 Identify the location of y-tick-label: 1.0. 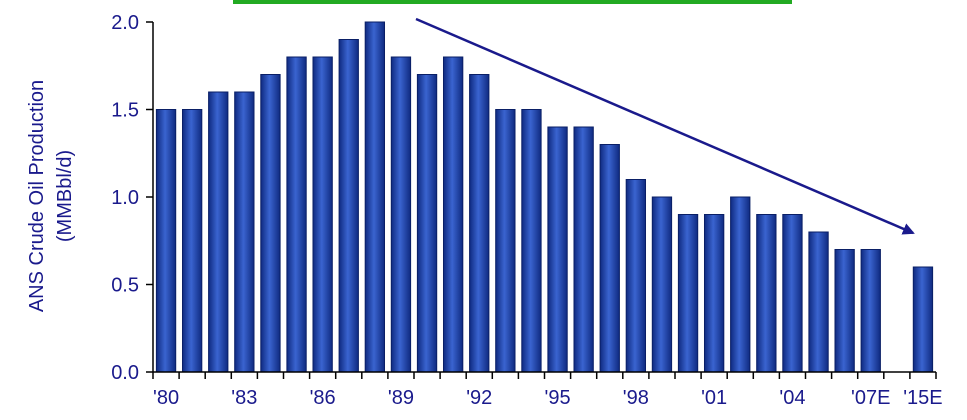
(125, 198).